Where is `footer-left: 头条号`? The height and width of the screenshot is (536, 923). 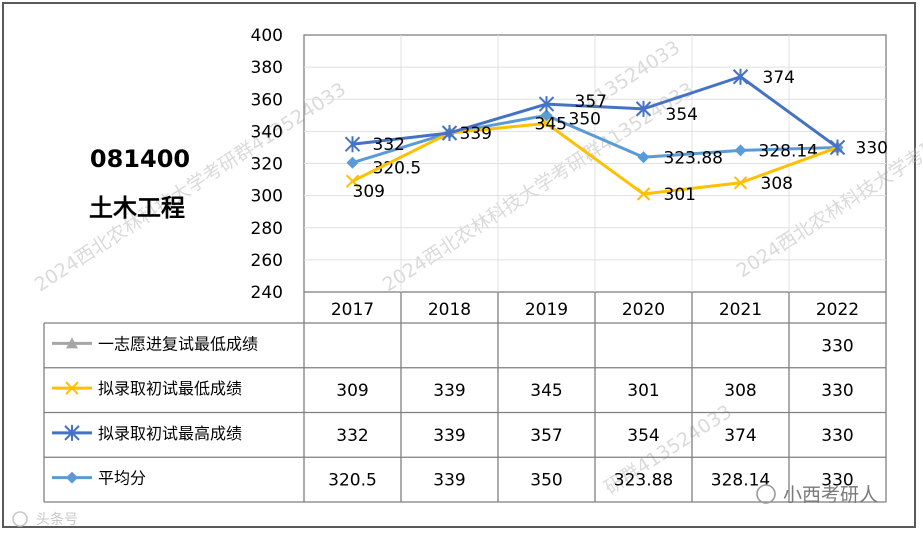 footer-left: 头条号 is located at coordinates (45, 519).